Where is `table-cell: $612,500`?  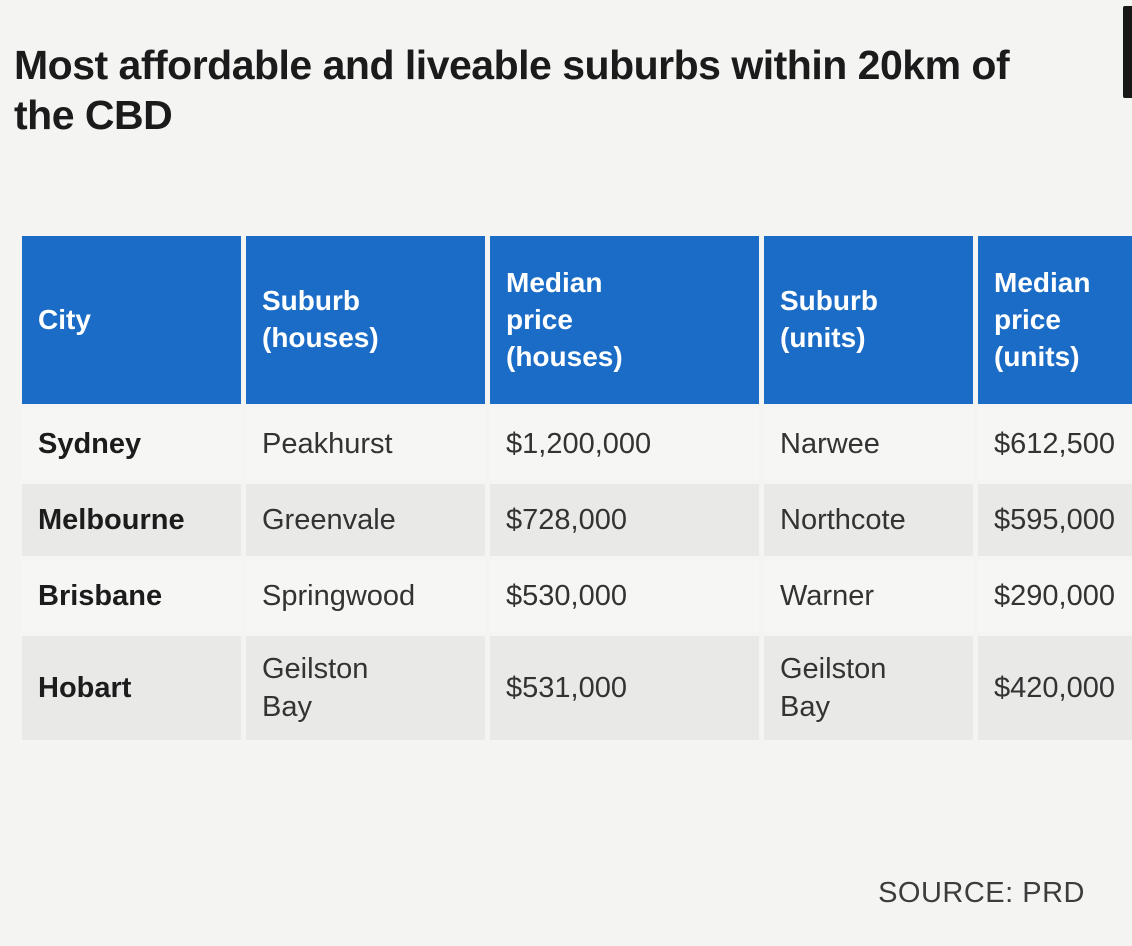 table-cell: $612,500 is located at coordinates (1055, 444).